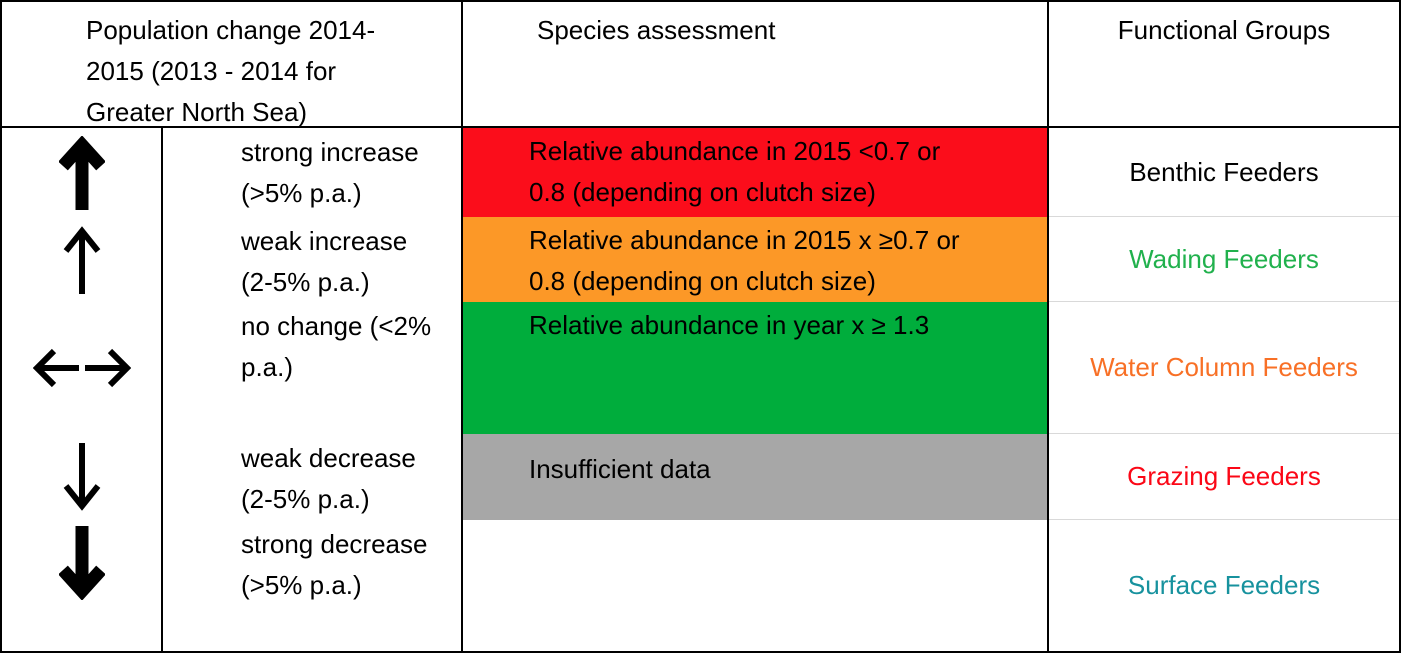 Image resolution: width=1401 pixels, height=653 pixels. I want to click on weak-increase-arrow-icon, so click(81, 259).